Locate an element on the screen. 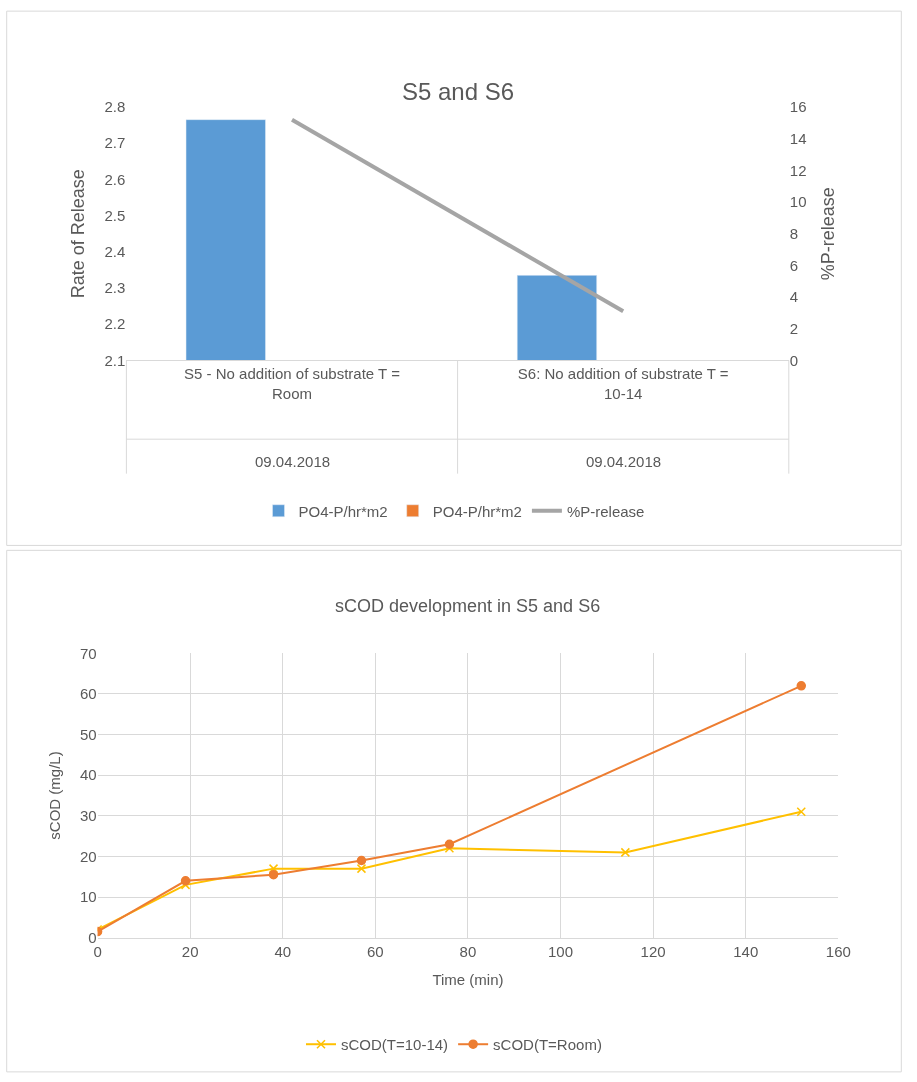 This screenshot has width=917, height=1082. y-tick-label: 2.6 is located at coordinates (115, 179).